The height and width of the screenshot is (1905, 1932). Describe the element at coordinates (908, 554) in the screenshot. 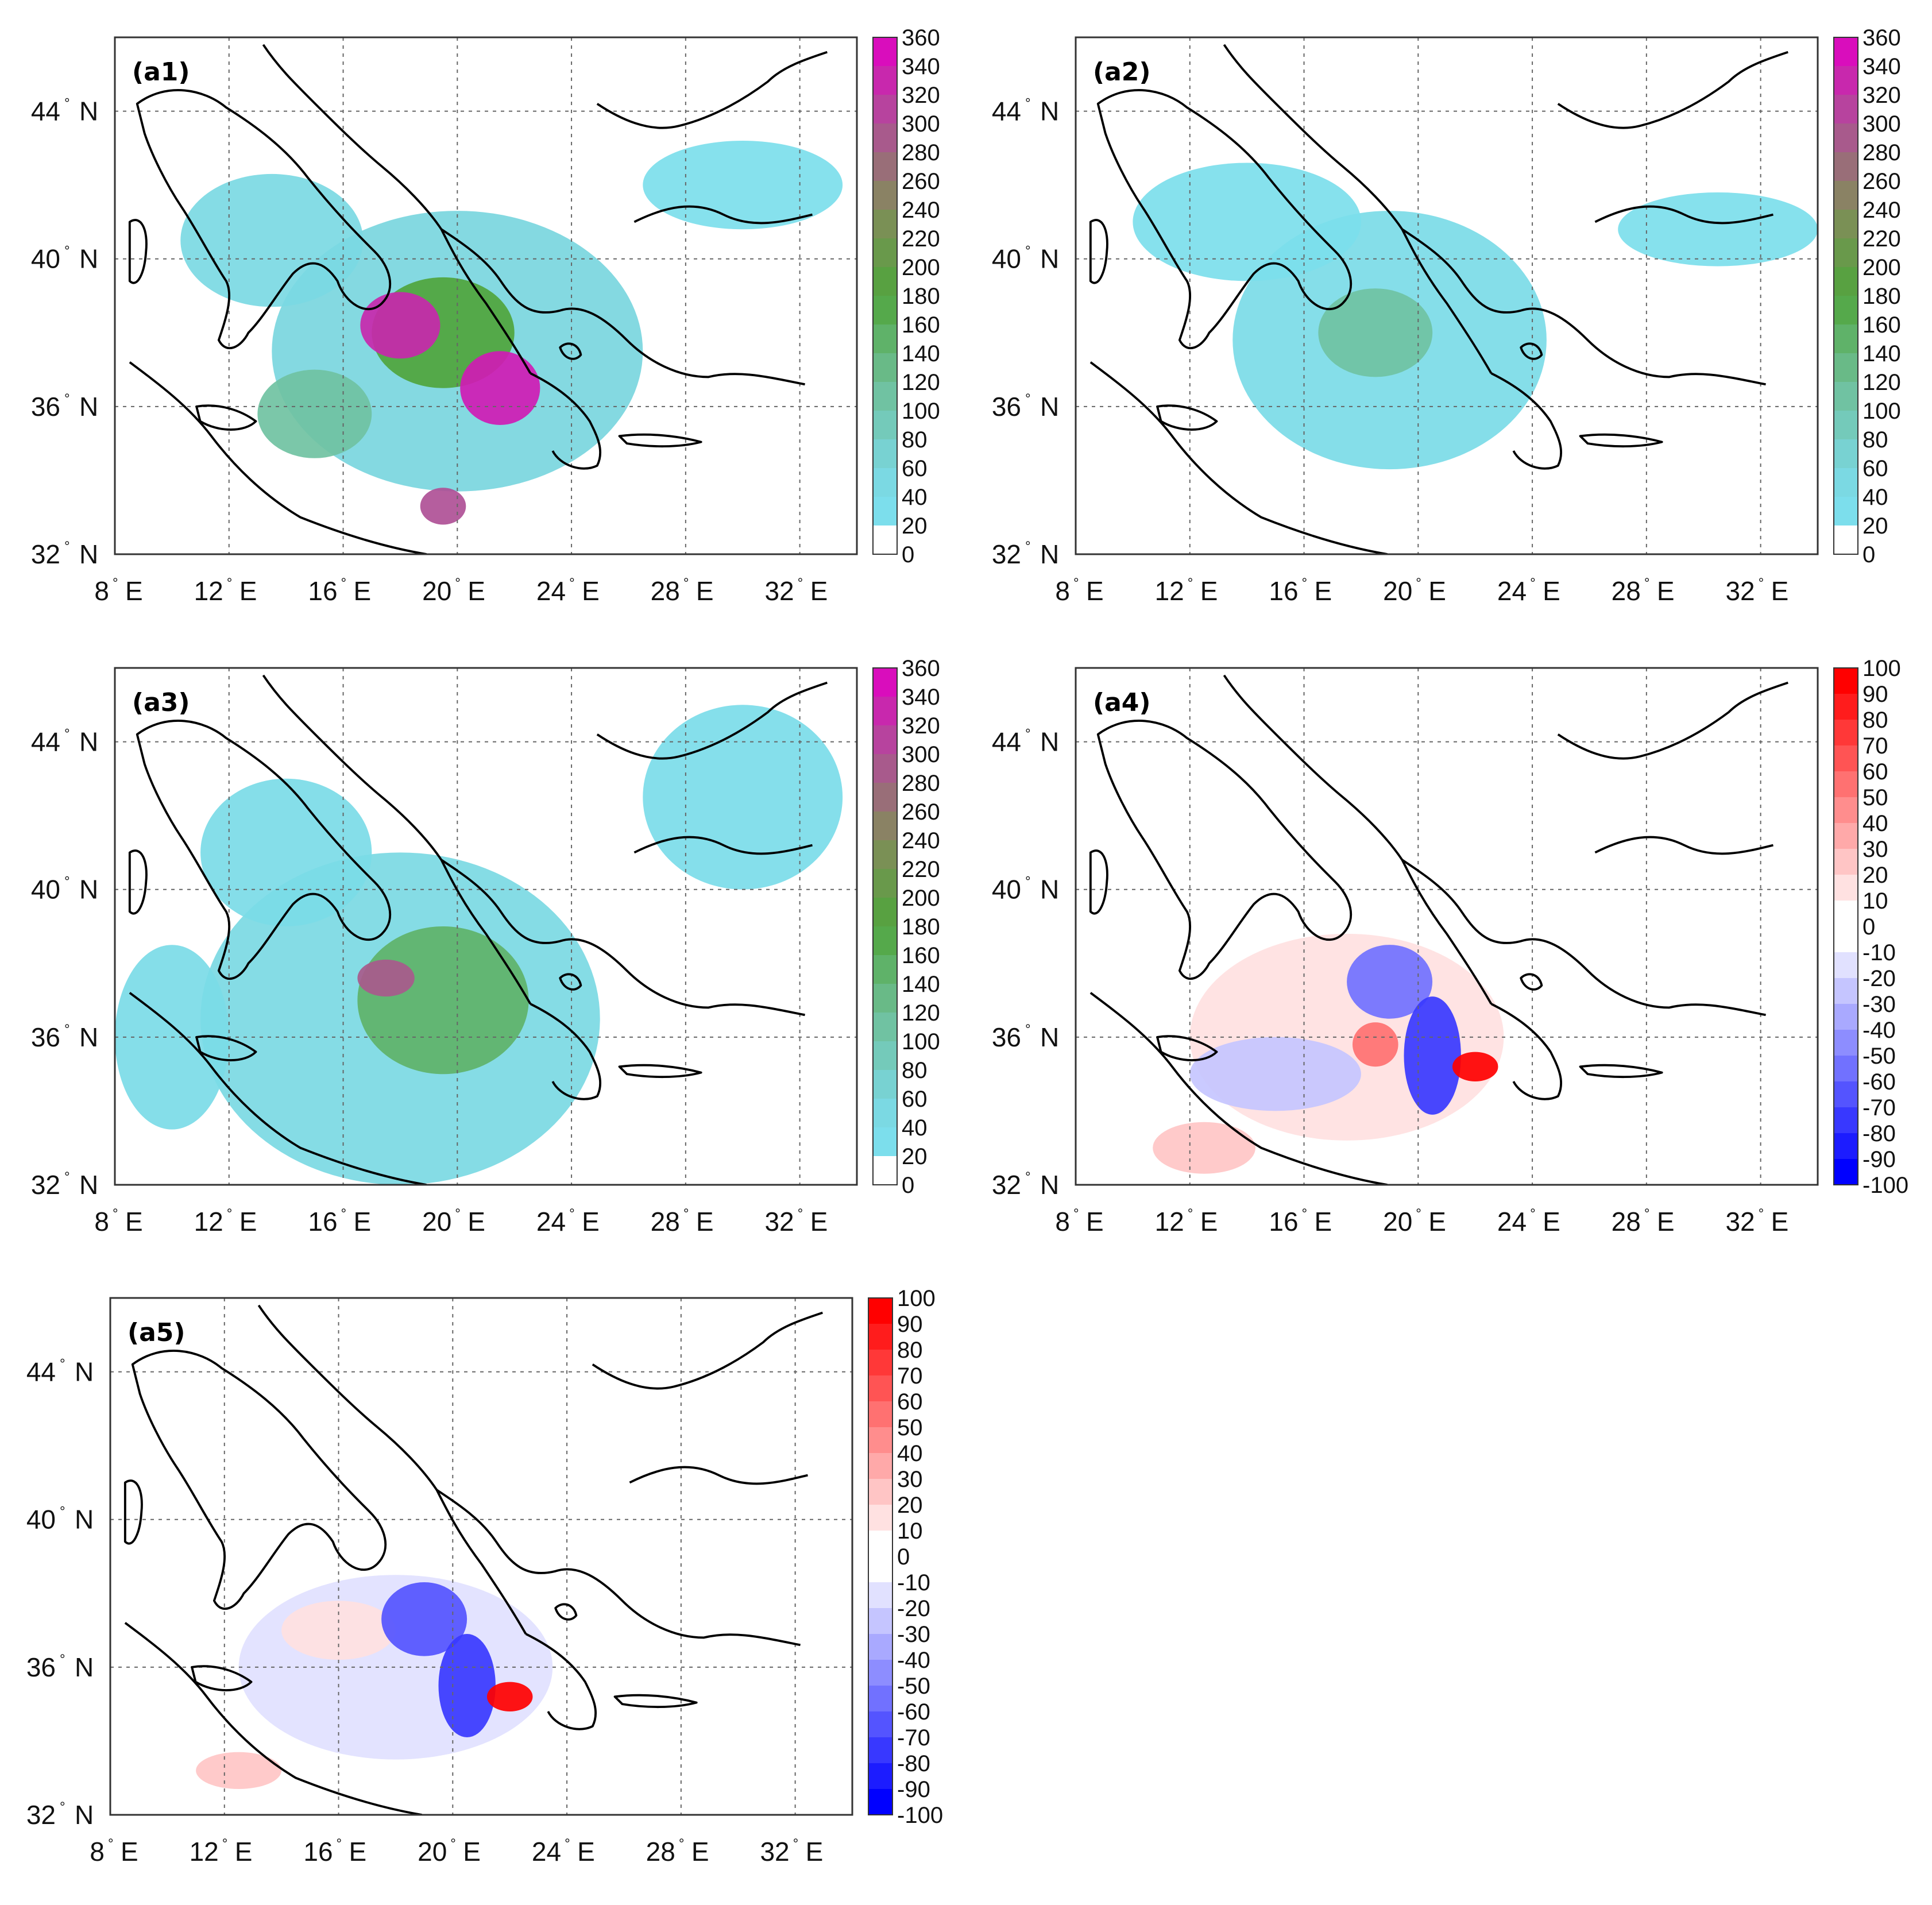

I see `colorbar-tick-label: 0` at that location.